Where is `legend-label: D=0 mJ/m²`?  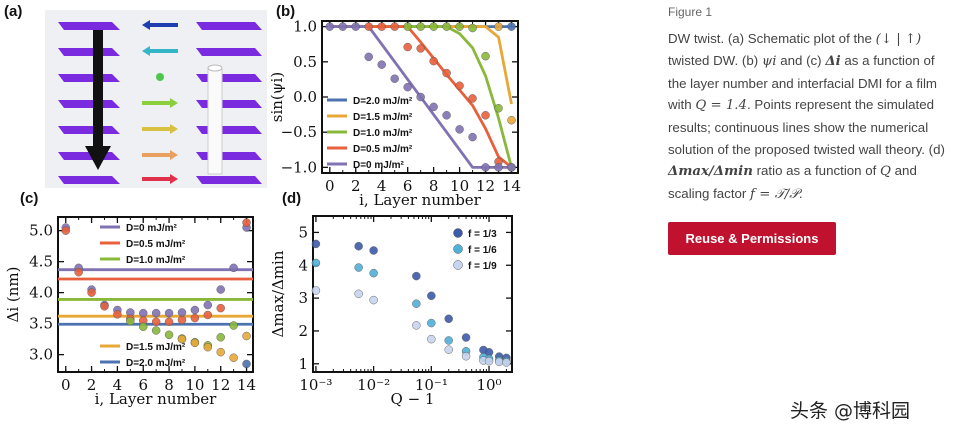
legend-label: D=0 mJ/m² is located at coordinates (152, 228).